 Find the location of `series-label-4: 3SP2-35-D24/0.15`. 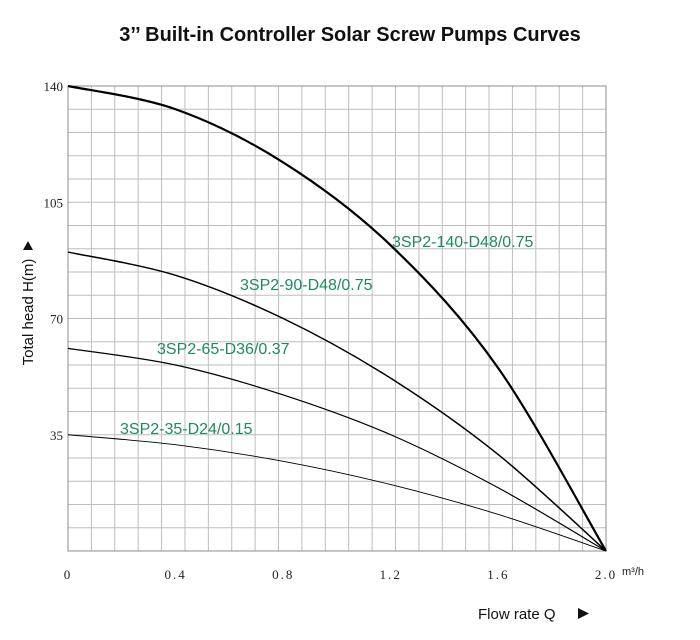

series-label-4: 3SP2-35-D24/0.15 is located at coordinates (186, 429).